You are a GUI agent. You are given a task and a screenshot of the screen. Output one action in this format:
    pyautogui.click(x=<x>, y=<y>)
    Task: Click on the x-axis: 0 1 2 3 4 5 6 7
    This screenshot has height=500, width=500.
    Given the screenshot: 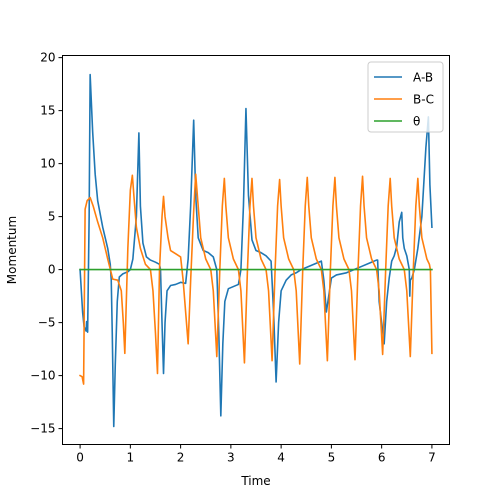 What is the action you would take?
    pyautogui.click(x=256, y=454)
    